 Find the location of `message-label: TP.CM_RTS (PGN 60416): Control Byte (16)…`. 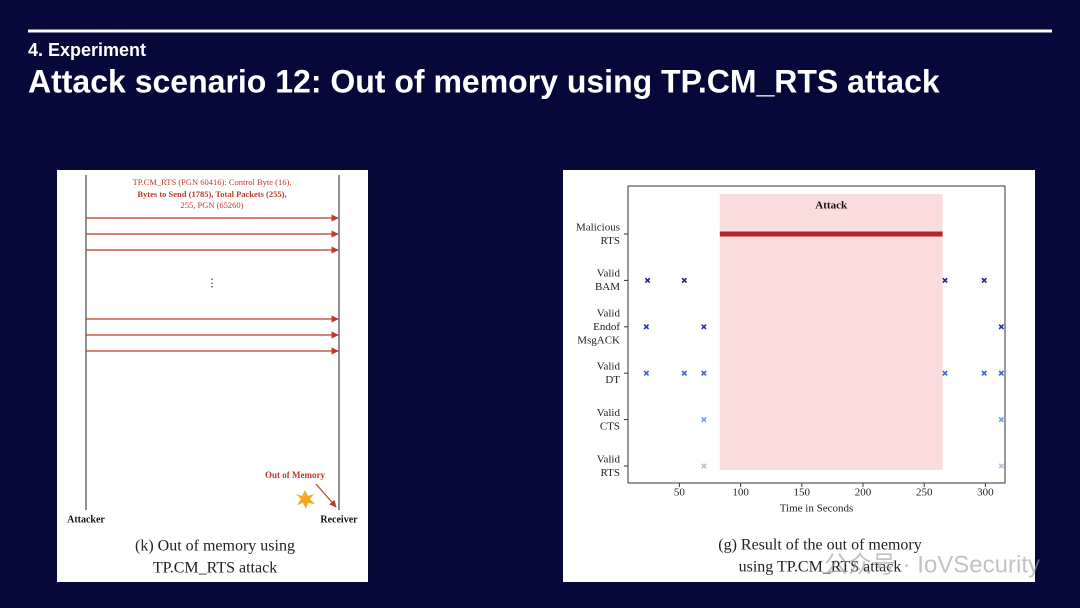

message-label: TP.CM_RTS (PGN 60416): Control Byte (16)… is located at coordinates (212, 182).